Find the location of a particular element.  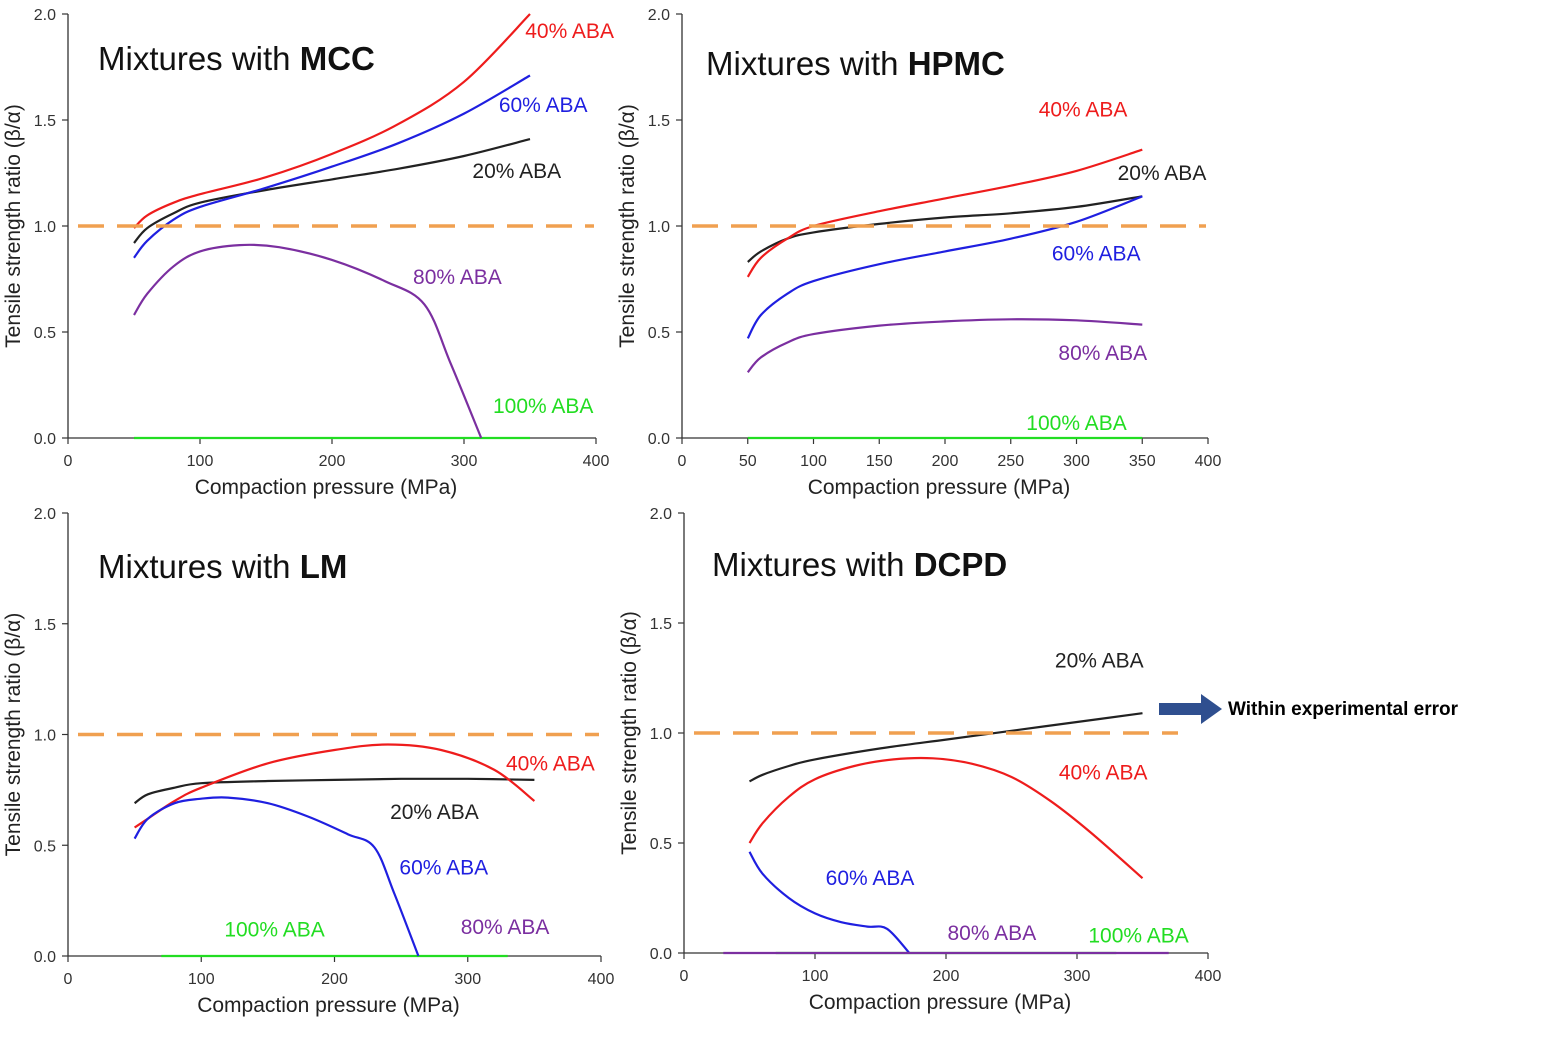

x-tick-label: 50 is located at coordinates (748, 461).